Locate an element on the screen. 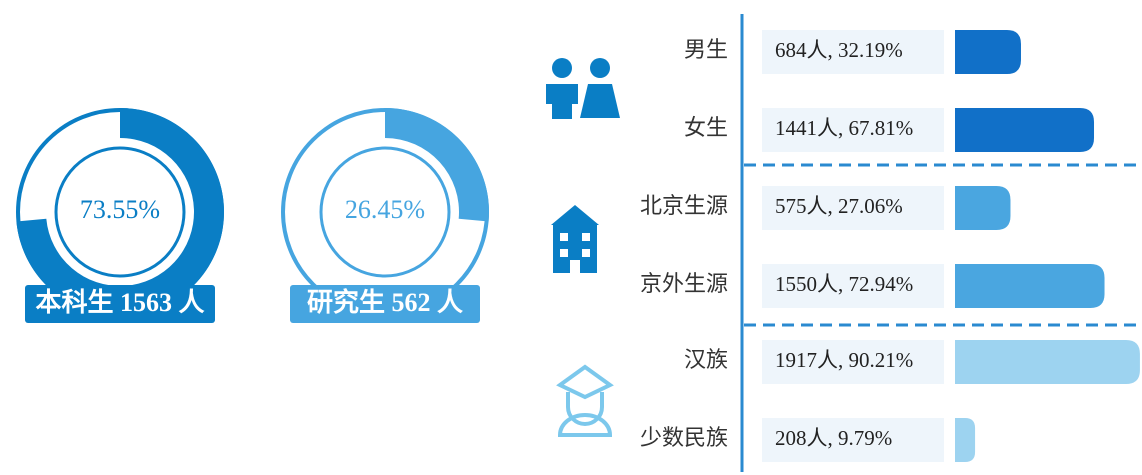 Image resolution: width=1142 pixels, height=475 pixels. person-icon is located at coordinates (585, 400).